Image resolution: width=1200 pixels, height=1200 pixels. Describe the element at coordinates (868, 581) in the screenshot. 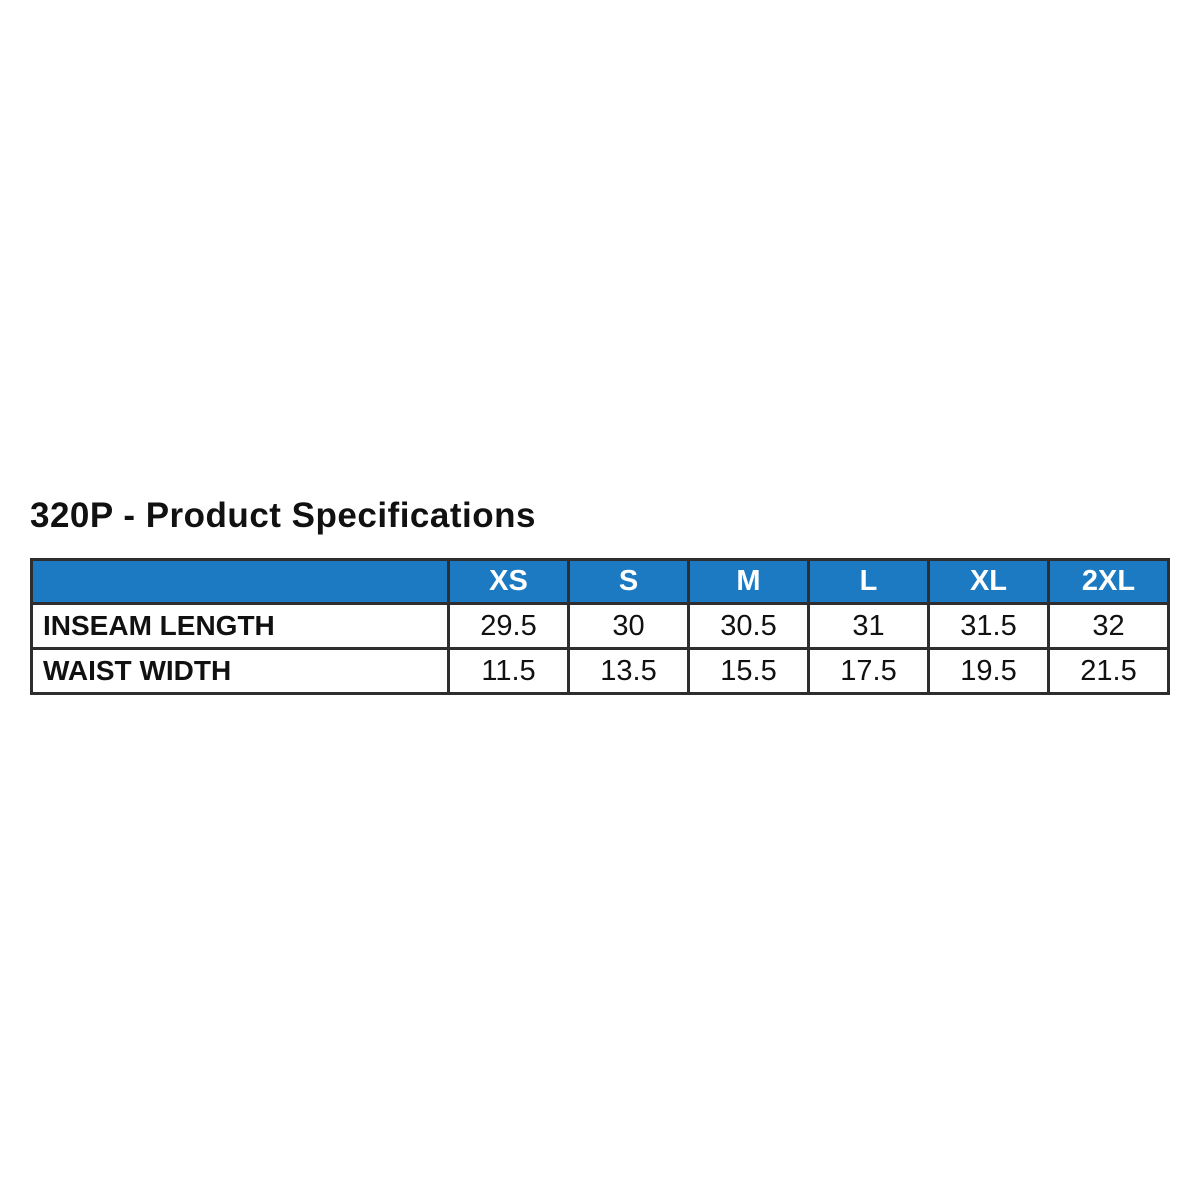

I see `size-header-l: L` at that location.